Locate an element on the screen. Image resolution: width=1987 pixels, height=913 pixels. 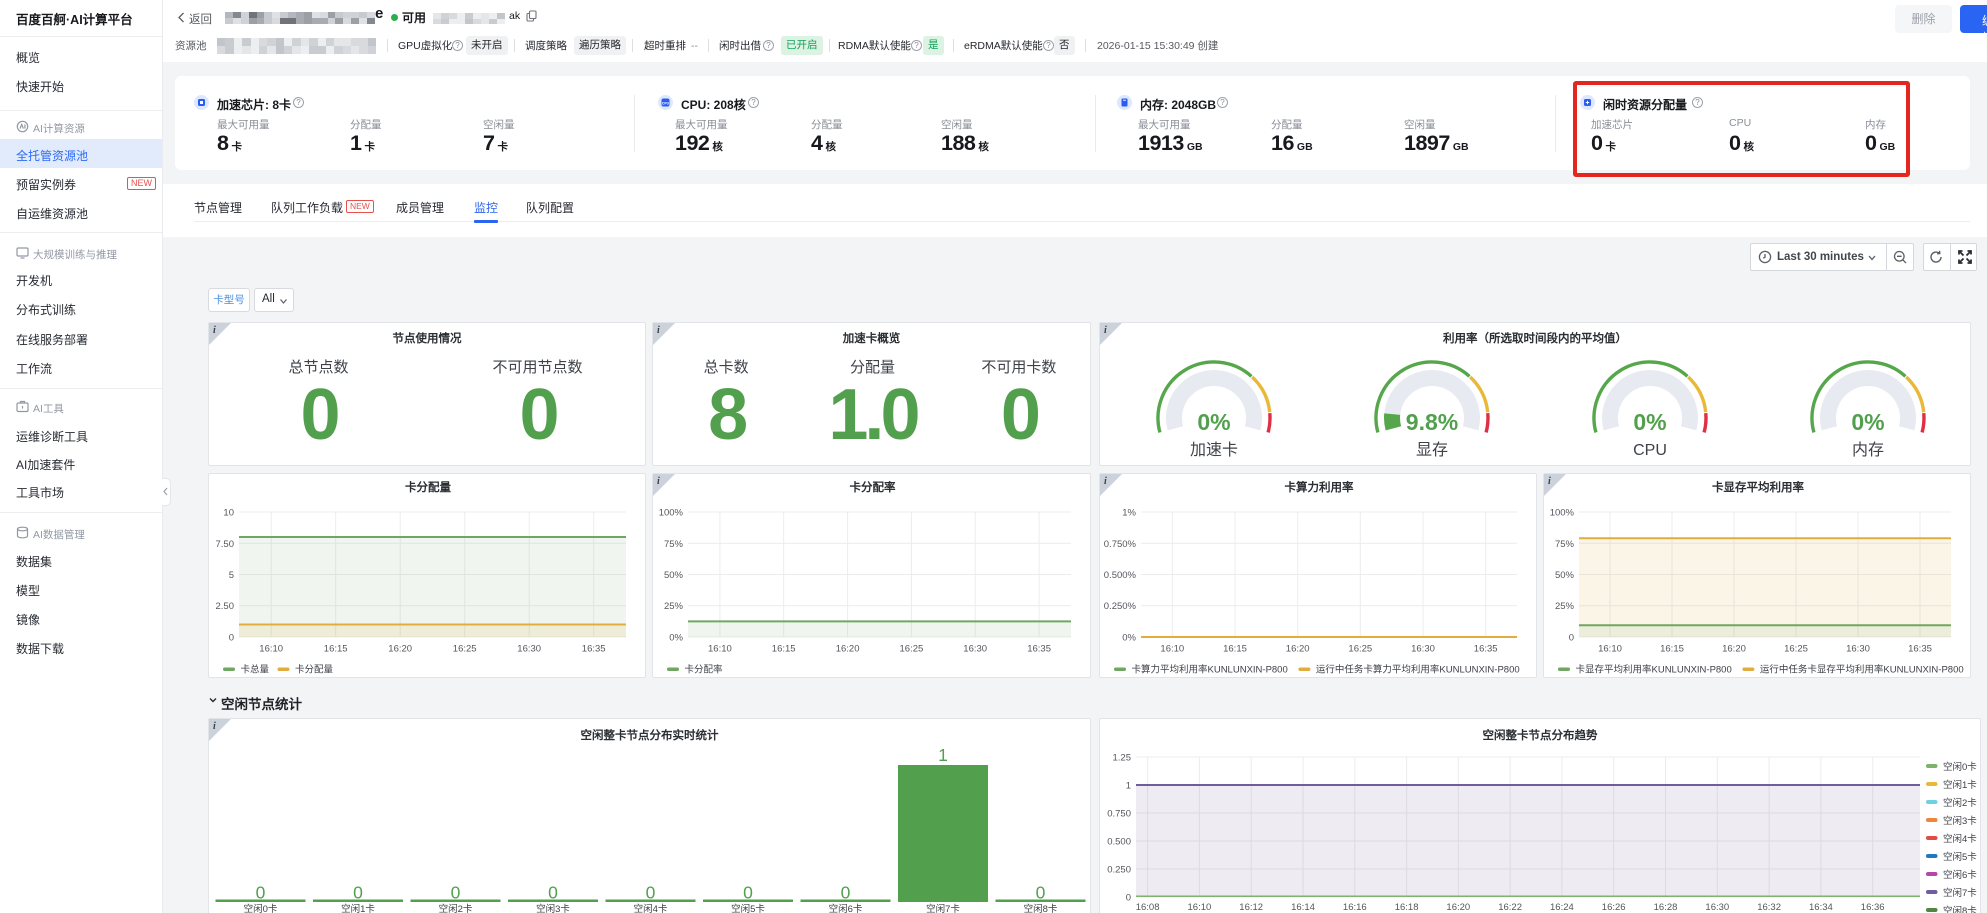
svg-text: 卡显存平均利用率KUNLUNXIN-P800 is located at coordinates (1654, 670).